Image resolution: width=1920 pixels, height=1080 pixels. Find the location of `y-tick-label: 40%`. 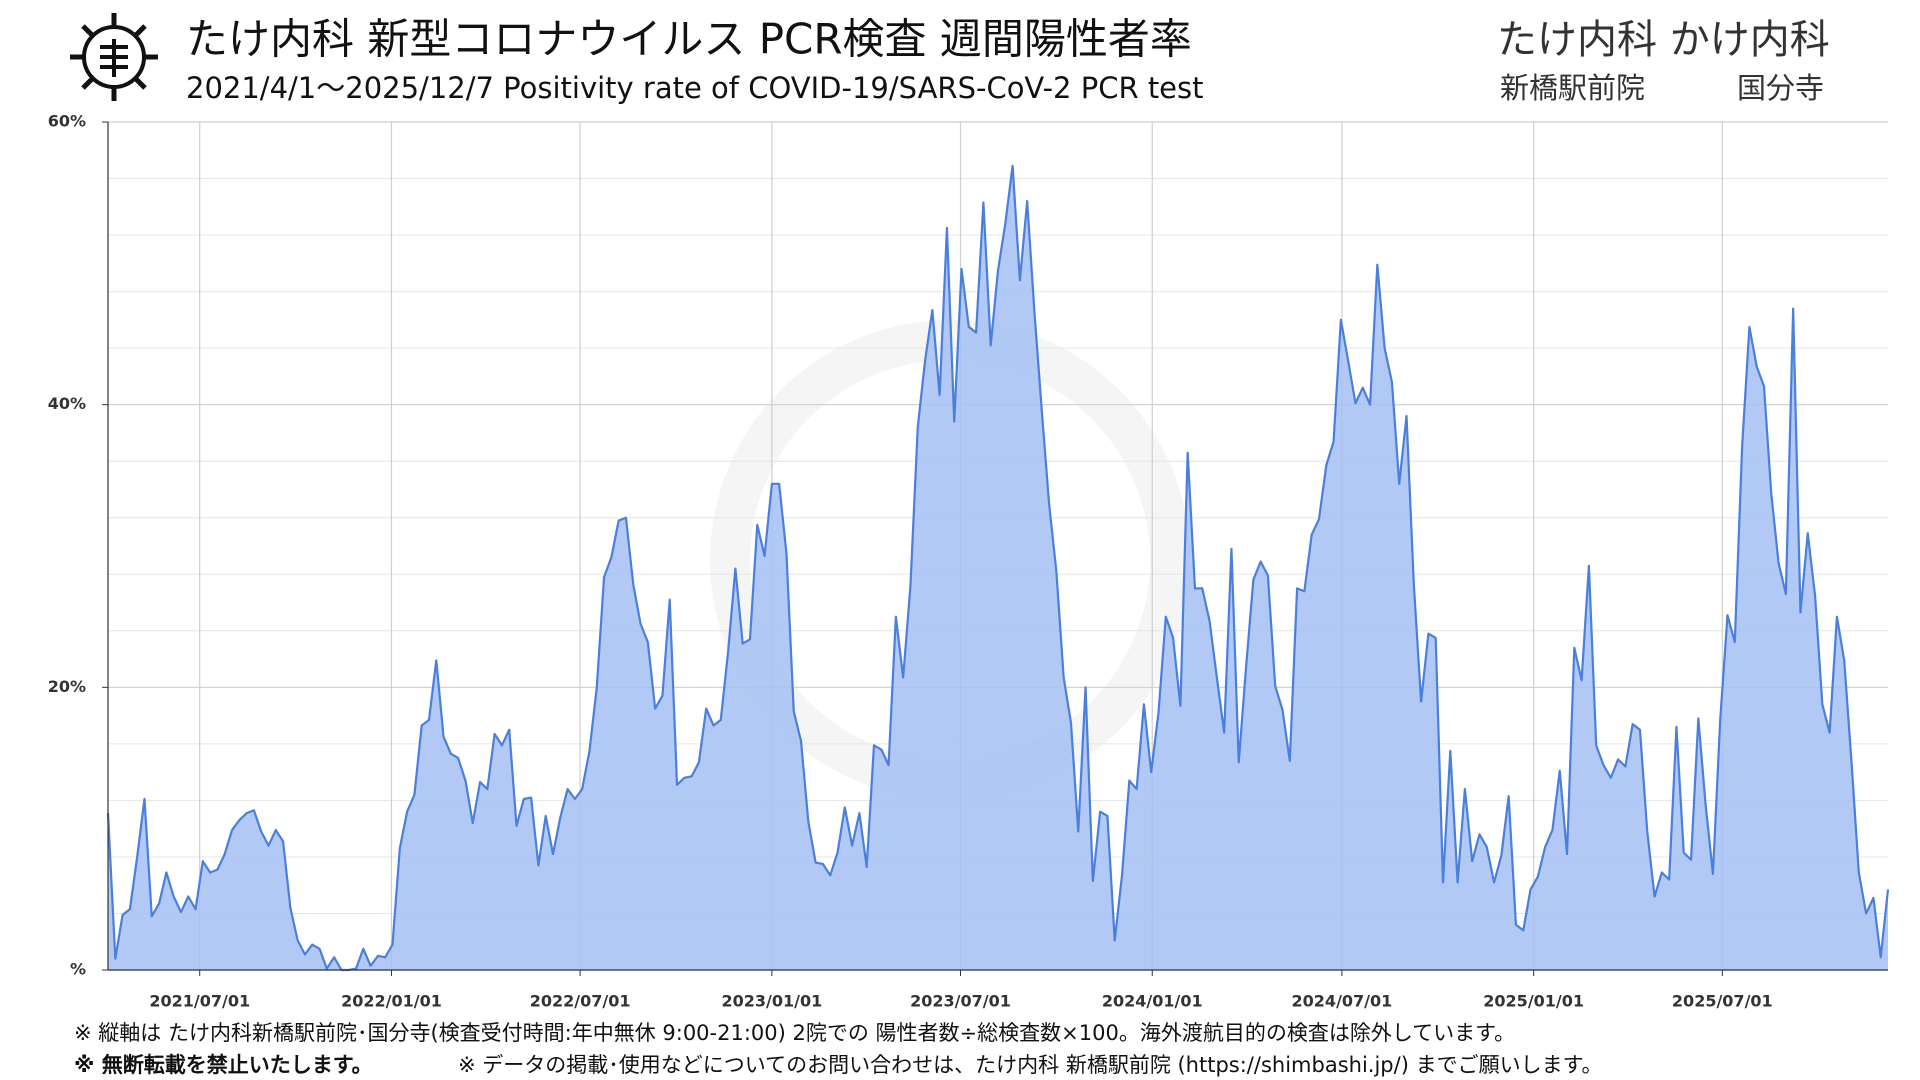

y-tick-label: 40% is located at coordinates (67, 403).